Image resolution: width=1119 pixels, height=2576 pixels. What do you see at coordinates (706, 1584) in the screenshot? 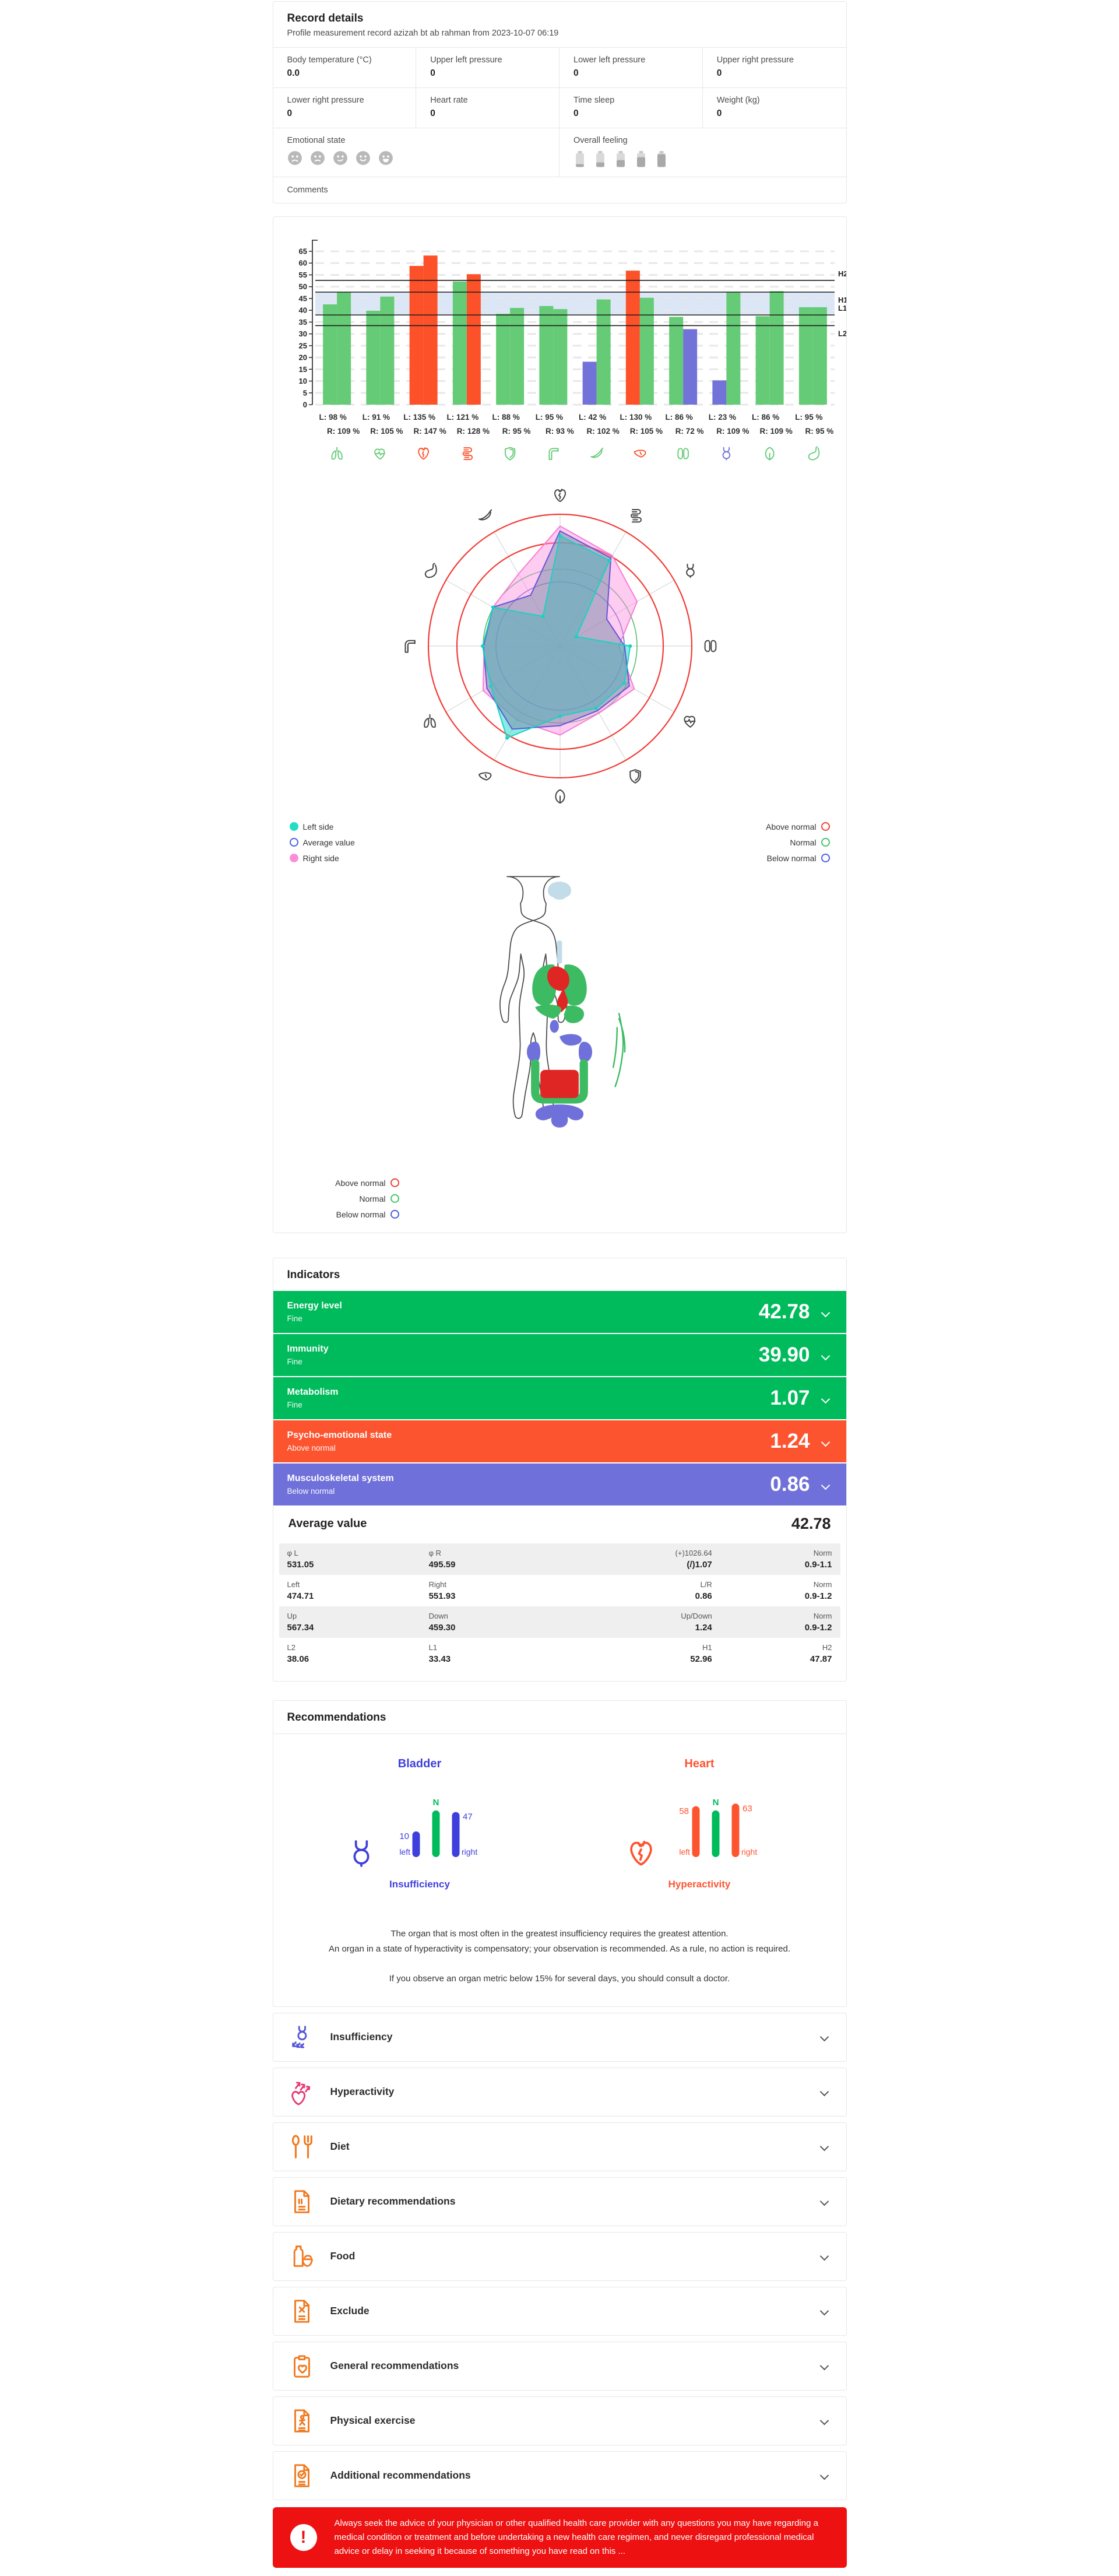
I see `cell-label: L/R` at bounding box center [706, 1584].